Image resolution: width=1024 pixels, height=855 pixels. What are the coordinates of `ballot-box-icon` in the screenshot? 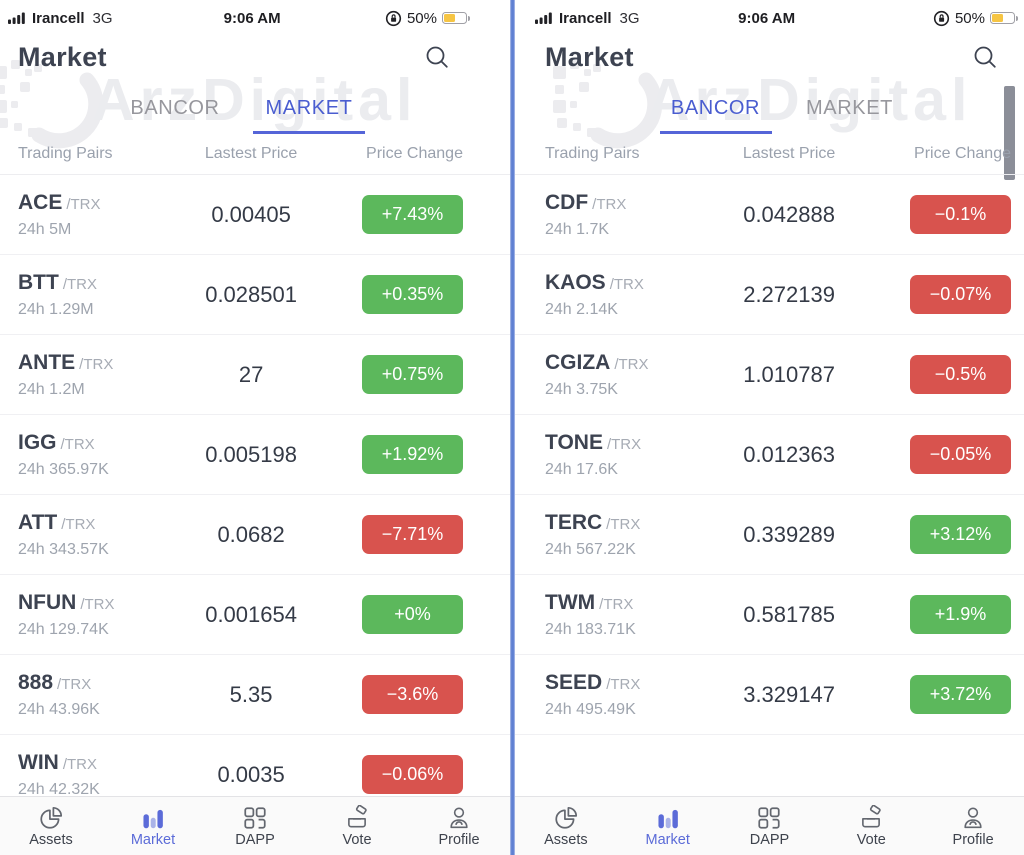 It's located at (357, 817).